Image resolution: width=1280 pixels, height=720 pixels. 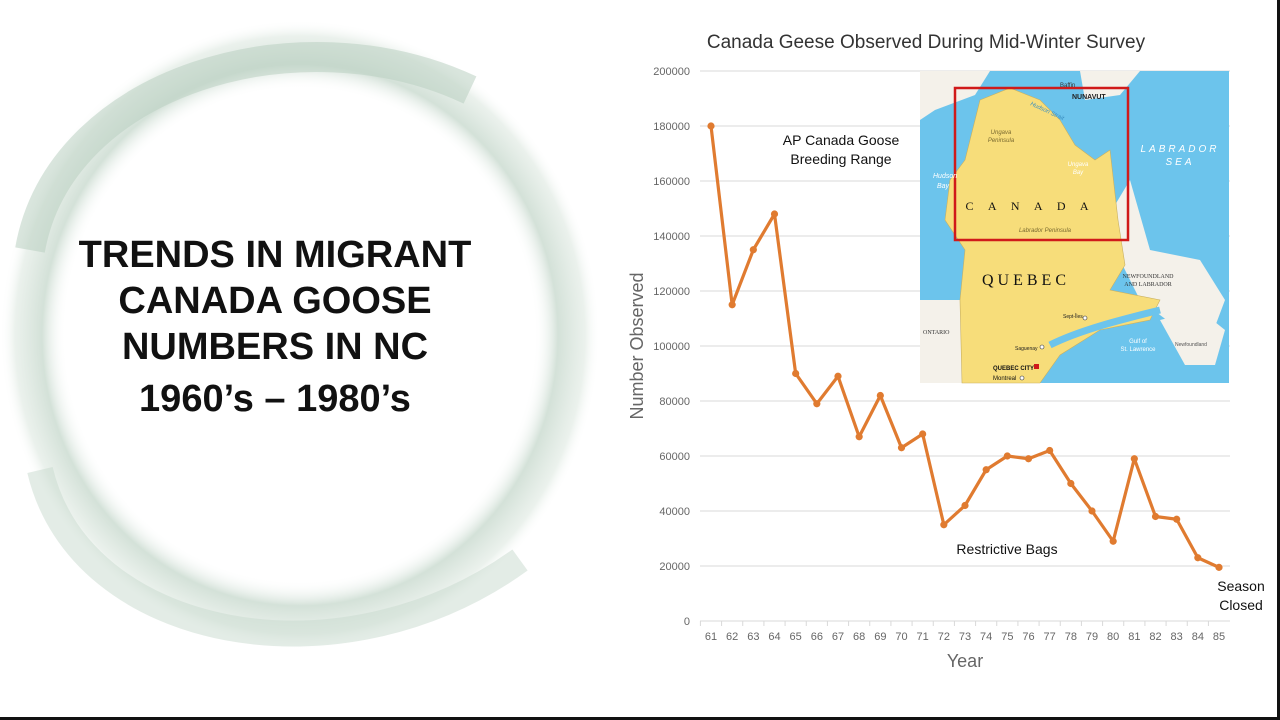 What do you see at coordinates (840, 159) in the screenshot?
I see `annotation-breeding-range-2: Breeding Range` at bounding box center [840, 159].